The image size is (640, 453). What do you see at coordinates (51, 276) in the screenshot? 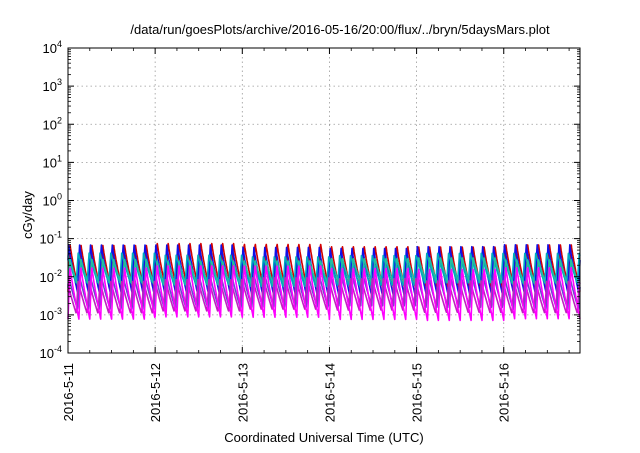
I see `y-tick-label: 10⁻²` at bounding box center [51, 276].